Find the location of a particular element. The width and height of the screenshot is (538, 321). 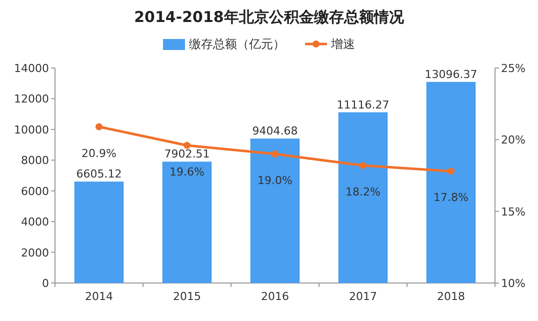

x-tick-label: 2016 is located at coordinates (275, 296).